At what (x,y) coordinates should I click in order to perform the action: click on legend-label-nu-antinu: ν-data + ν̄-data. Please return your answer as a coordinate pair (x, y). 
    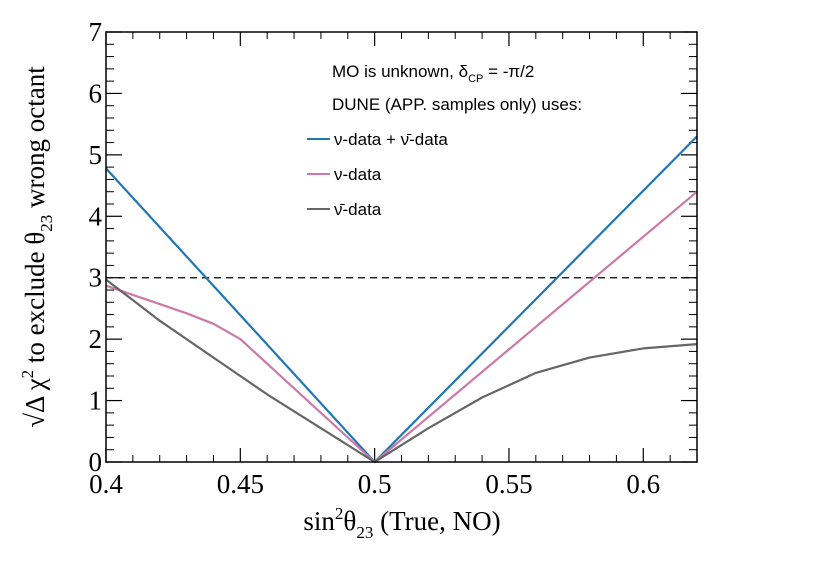
    Looking at the image, I should click on (391, 139).